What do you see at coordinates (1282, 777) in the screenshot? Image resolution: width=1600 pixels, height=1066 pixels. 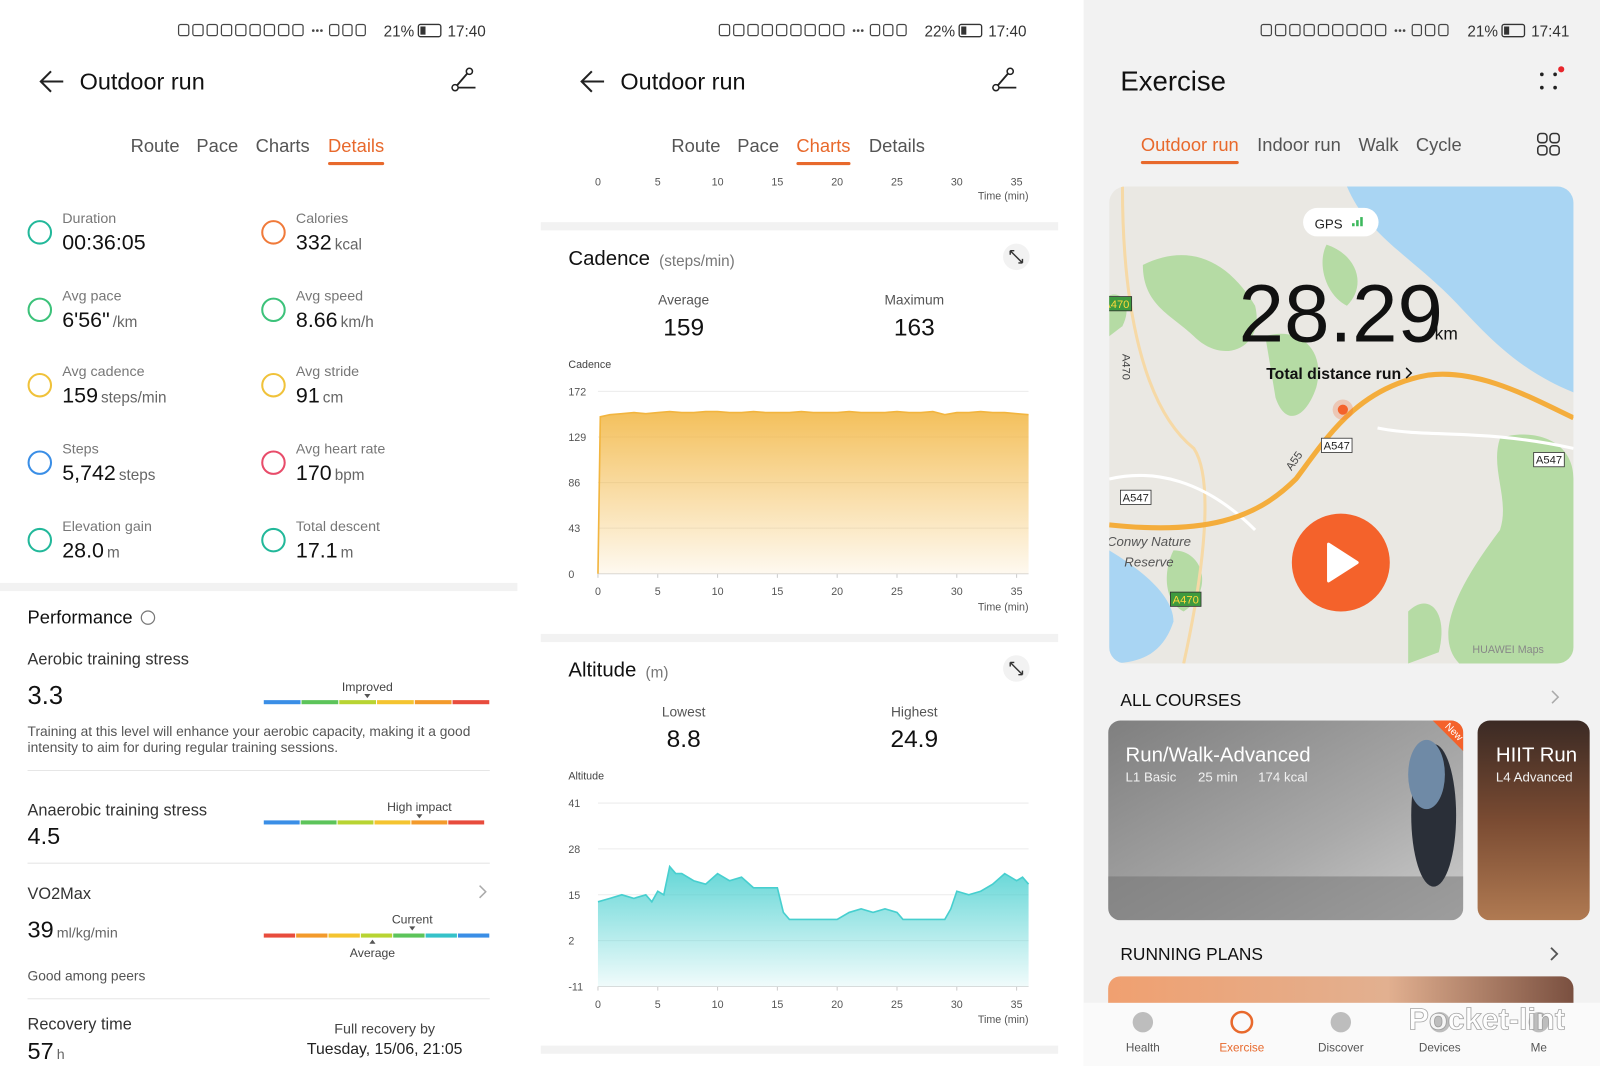 I see `course-detail: 174 kcal` at bounding box center [1282, 777].